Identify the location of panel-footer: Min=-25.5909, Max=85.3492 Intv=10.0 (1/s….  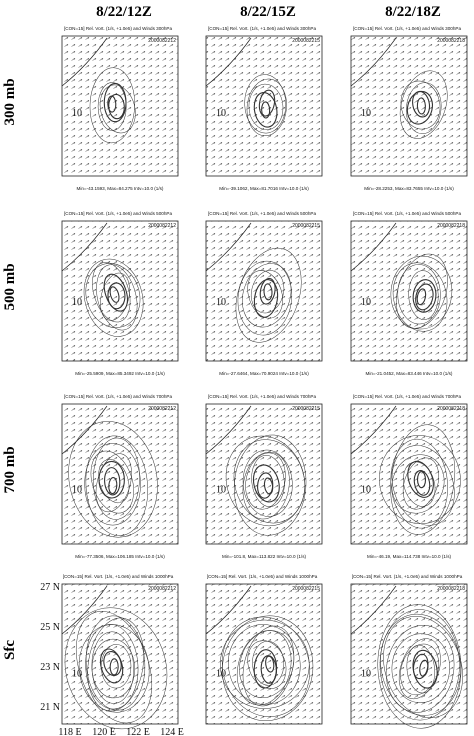
(120, 373).